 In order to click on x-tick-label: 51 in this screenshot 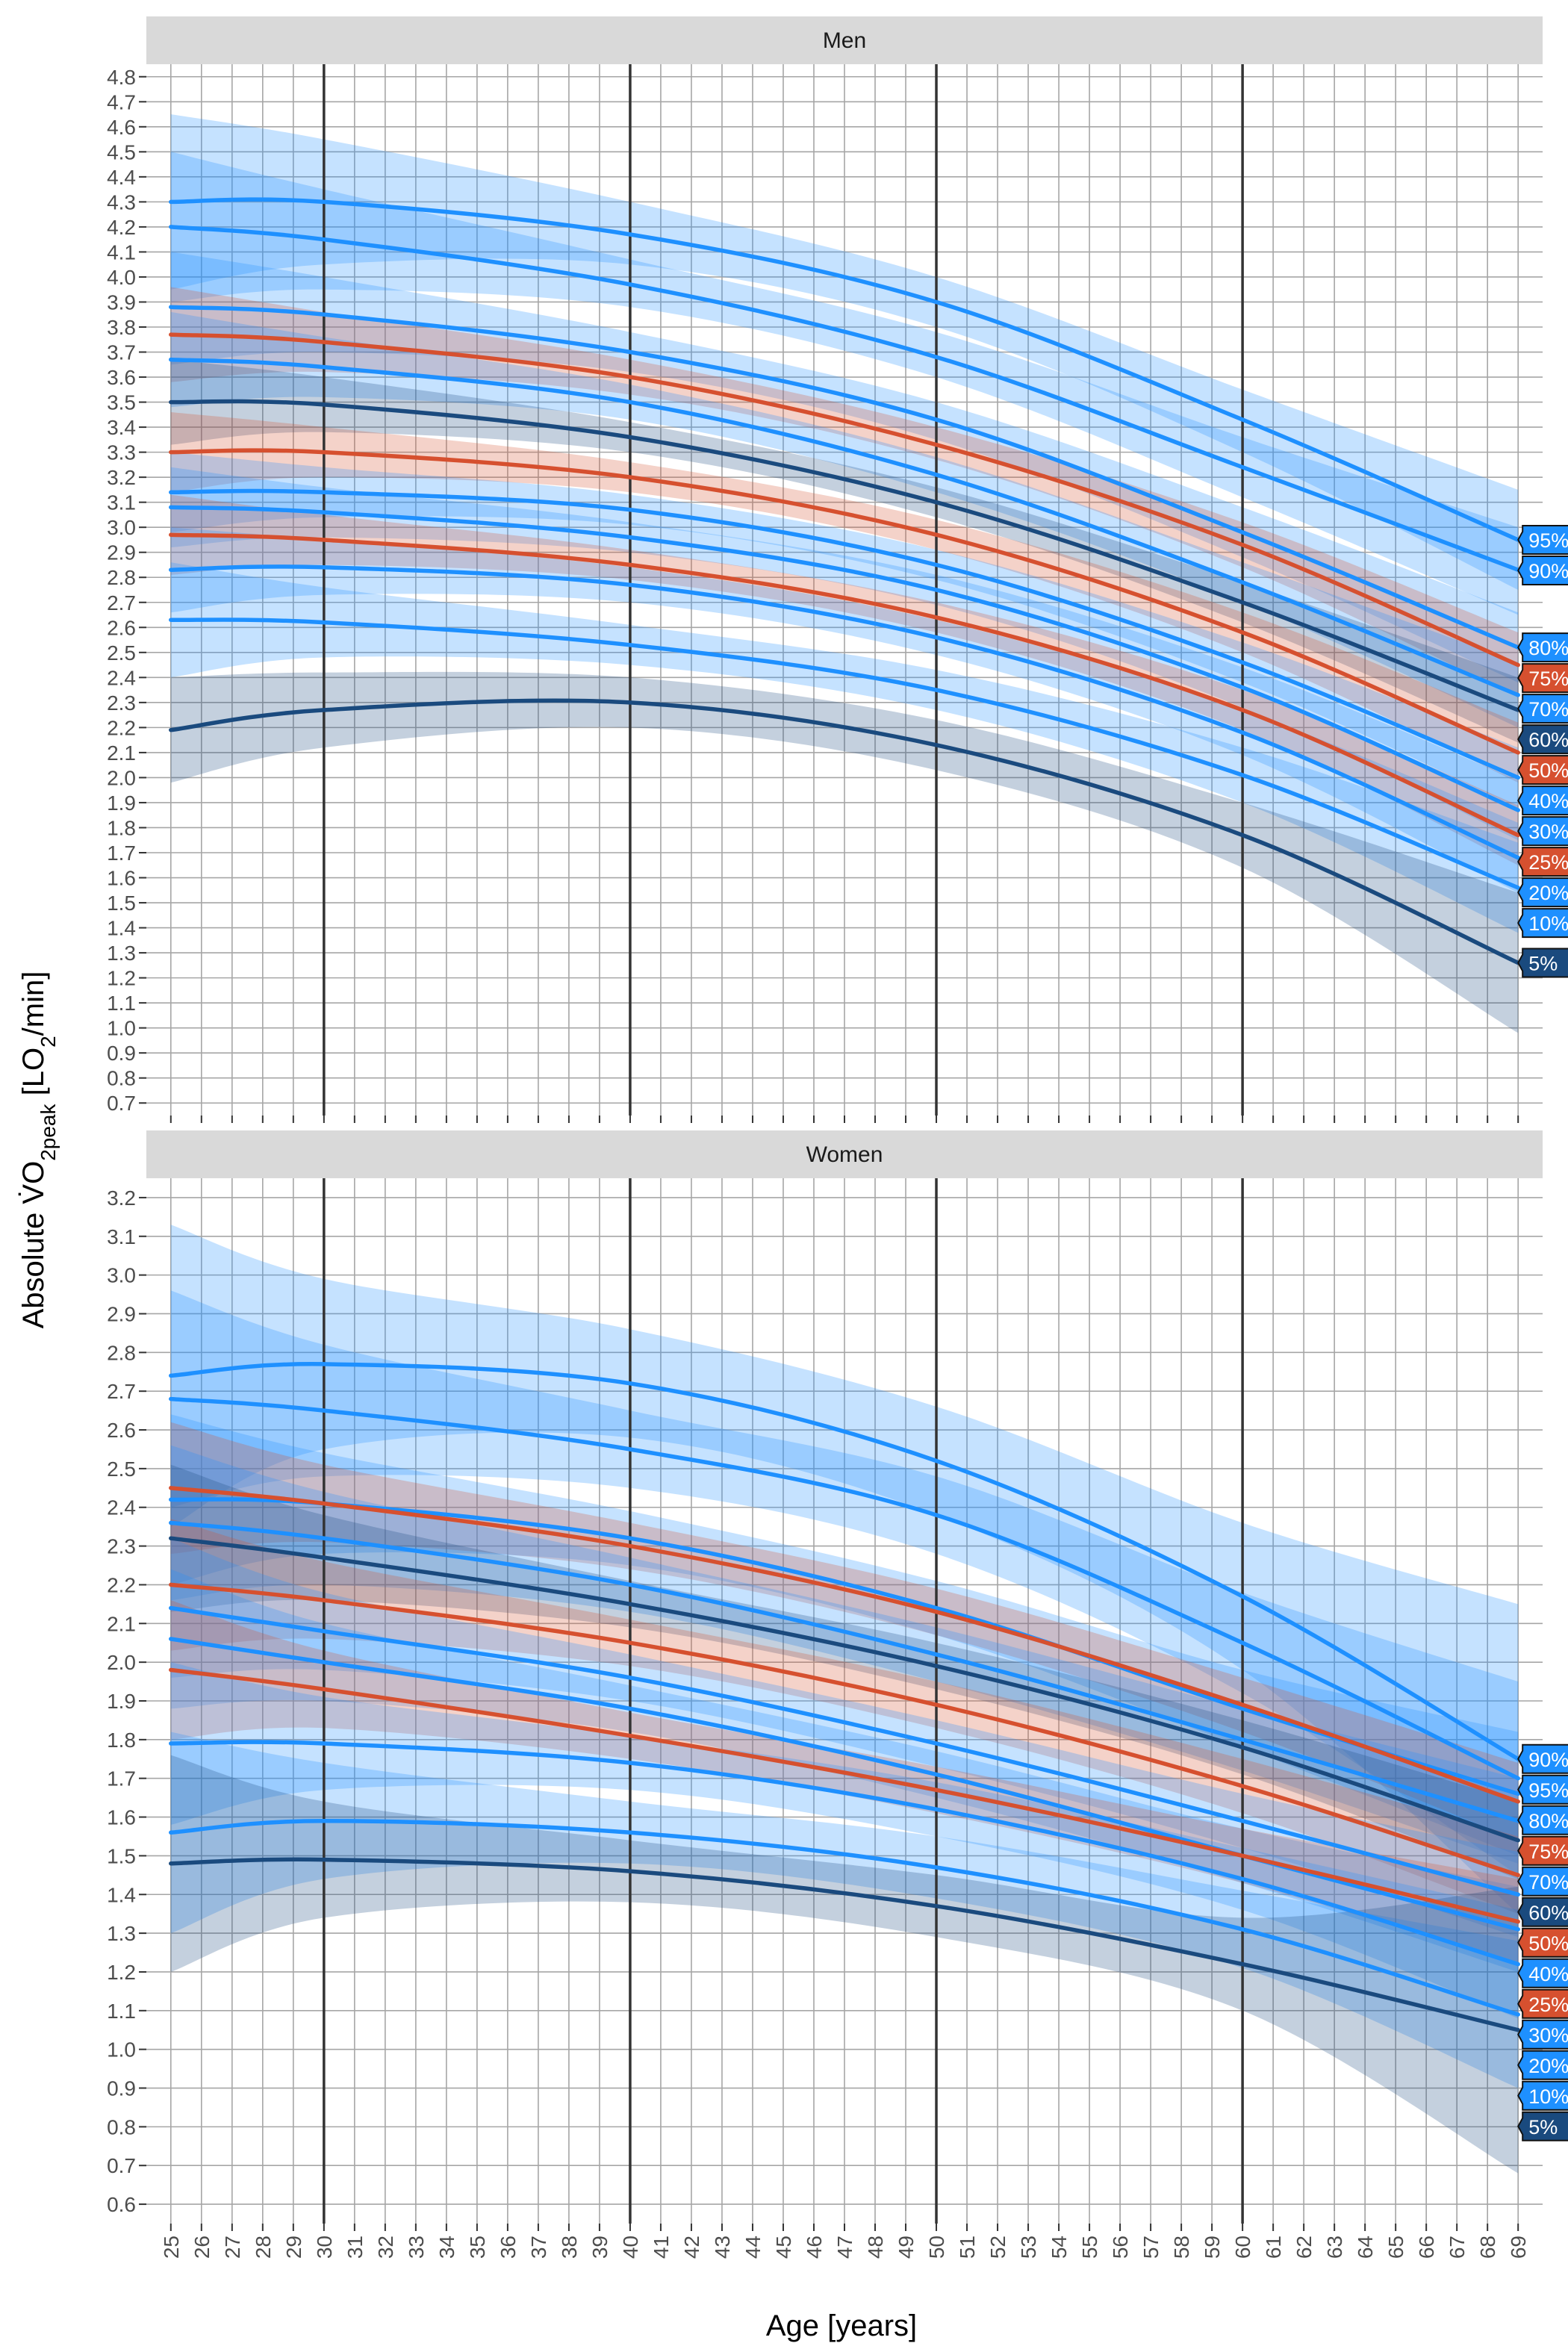, I will do `click(967, 2247)`.